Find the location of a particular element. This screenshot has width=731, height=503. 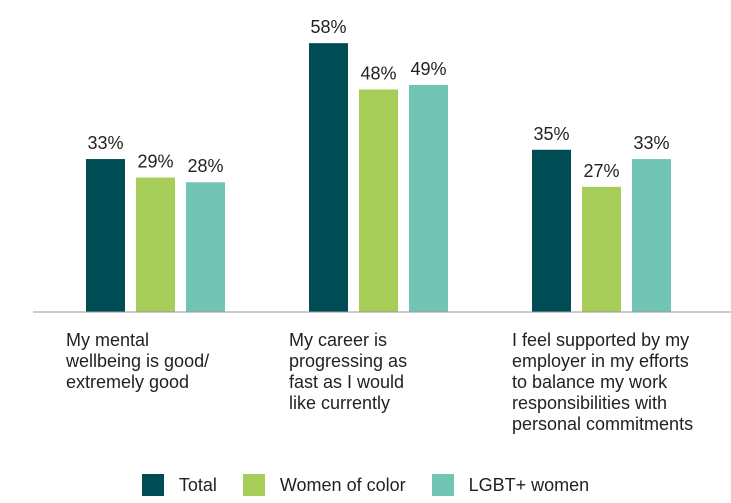

bar-lgbt-women-cat2 is located at coordinates (428, 198).